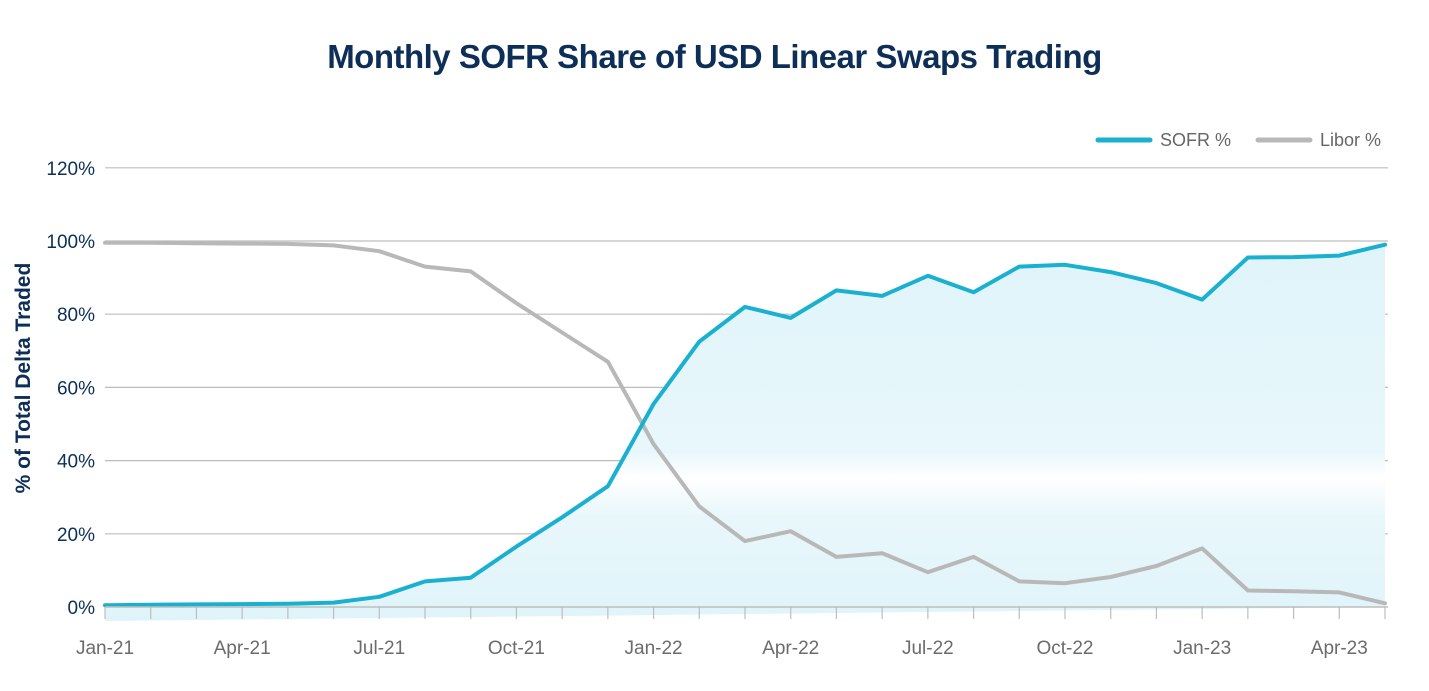  Describe the element at coordinates (76, 462) in the screenshot. I see `y-tick-label: 40%` at that location.